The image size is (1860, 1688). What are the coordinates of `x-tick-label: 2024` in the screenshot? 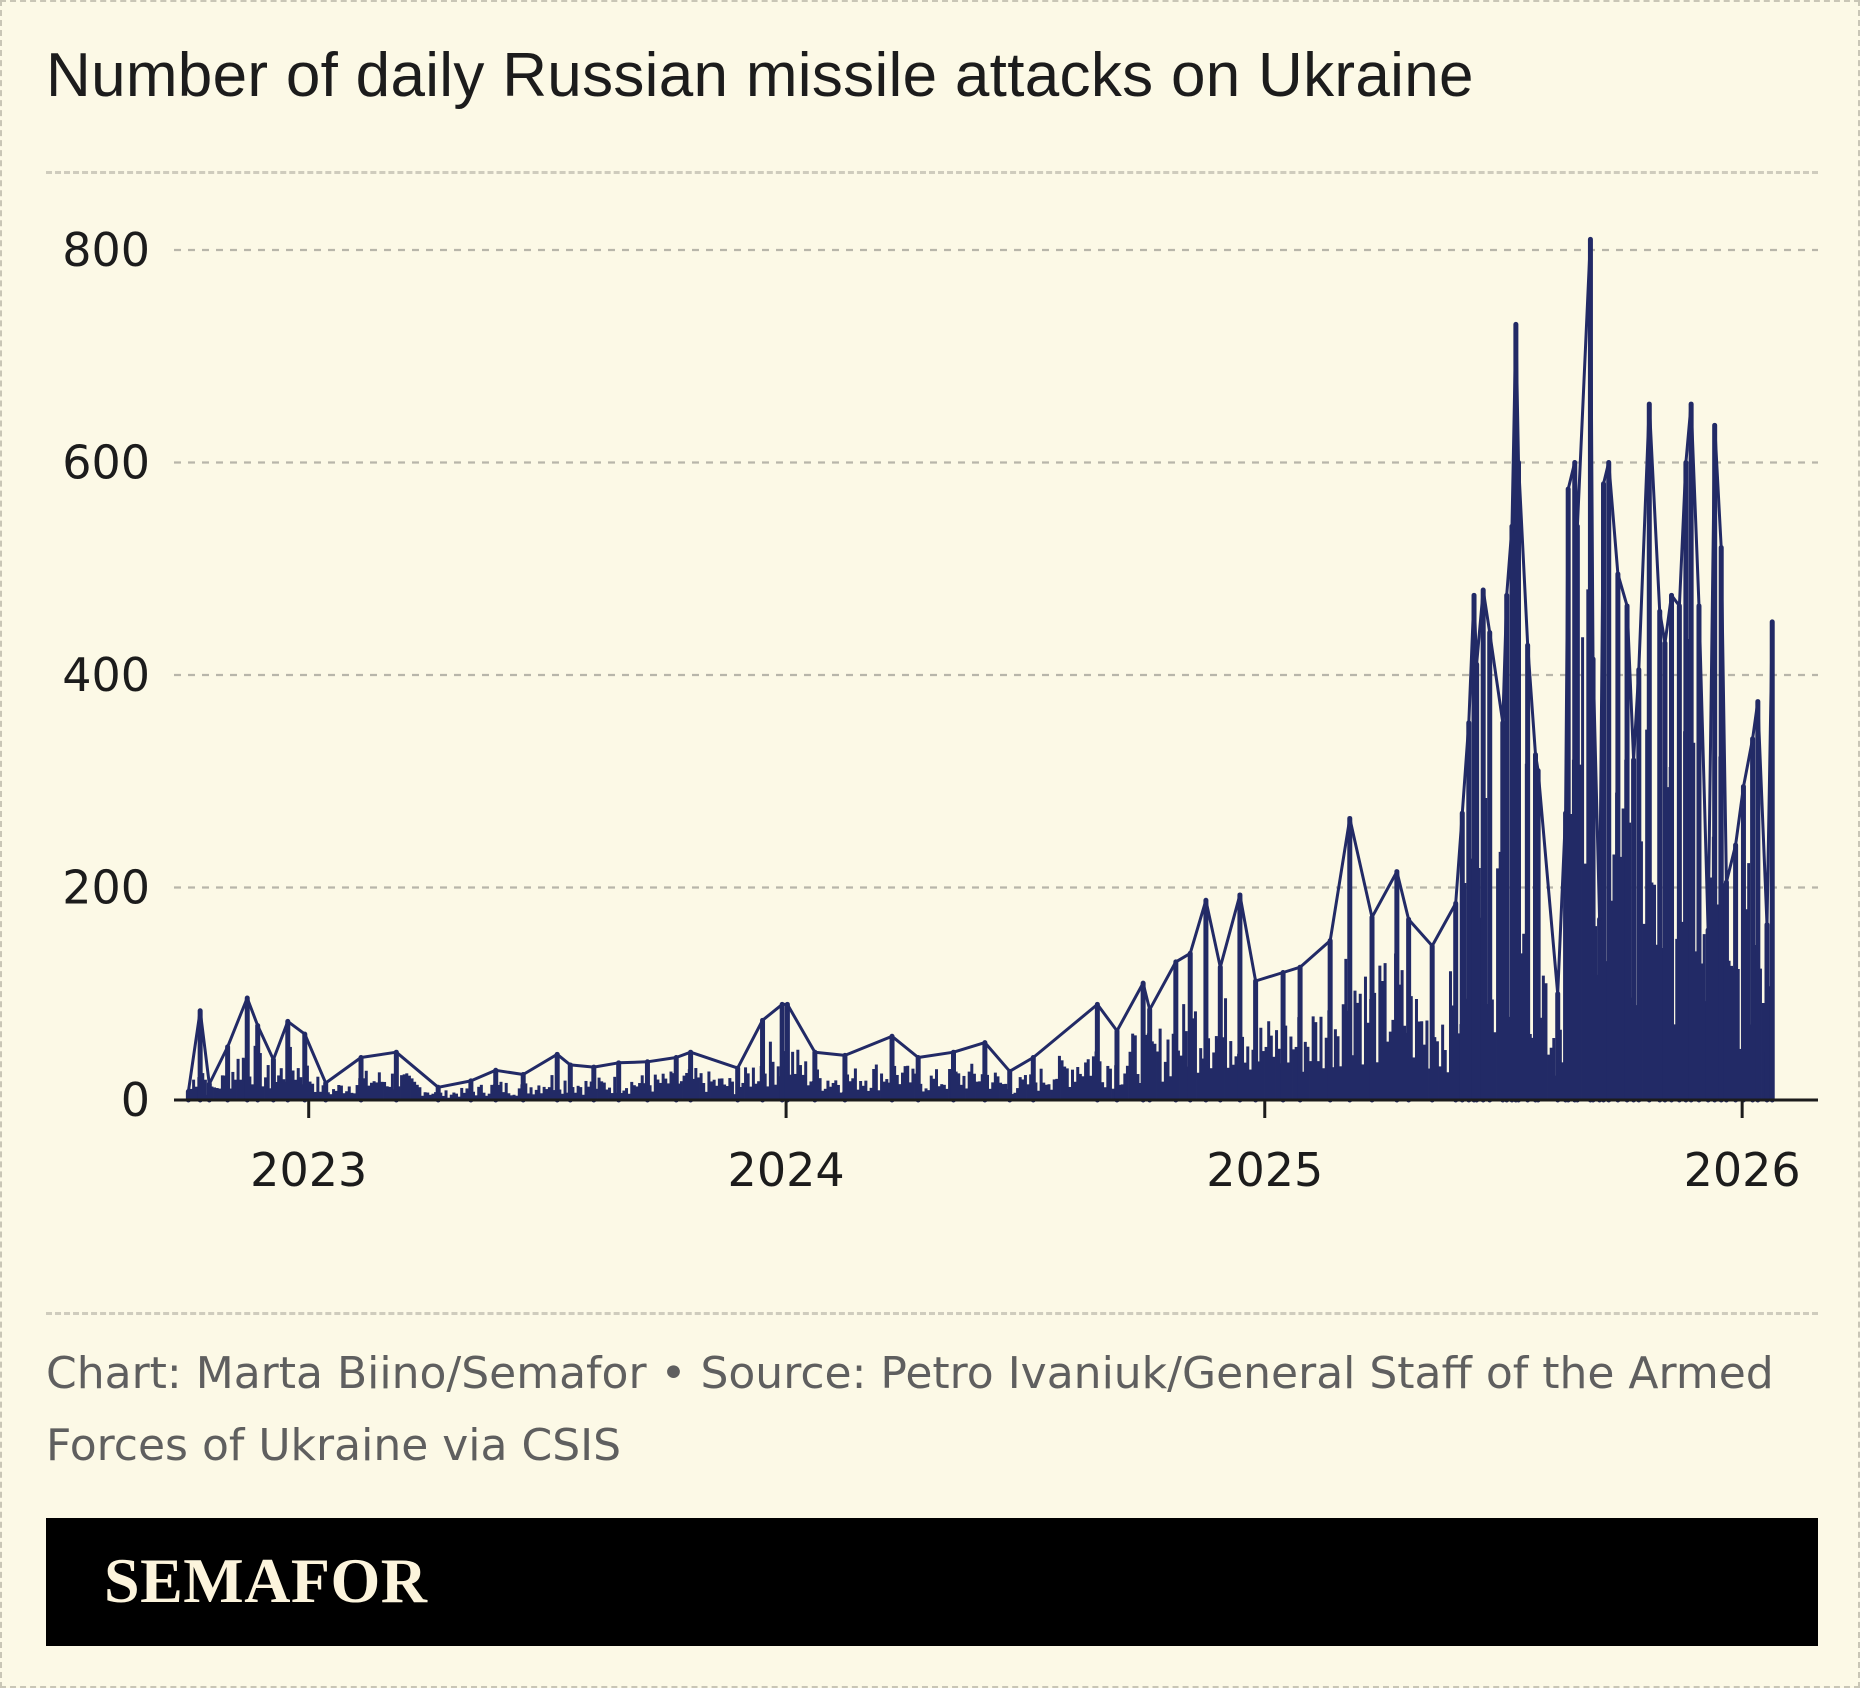 It's located at (786, 1170).